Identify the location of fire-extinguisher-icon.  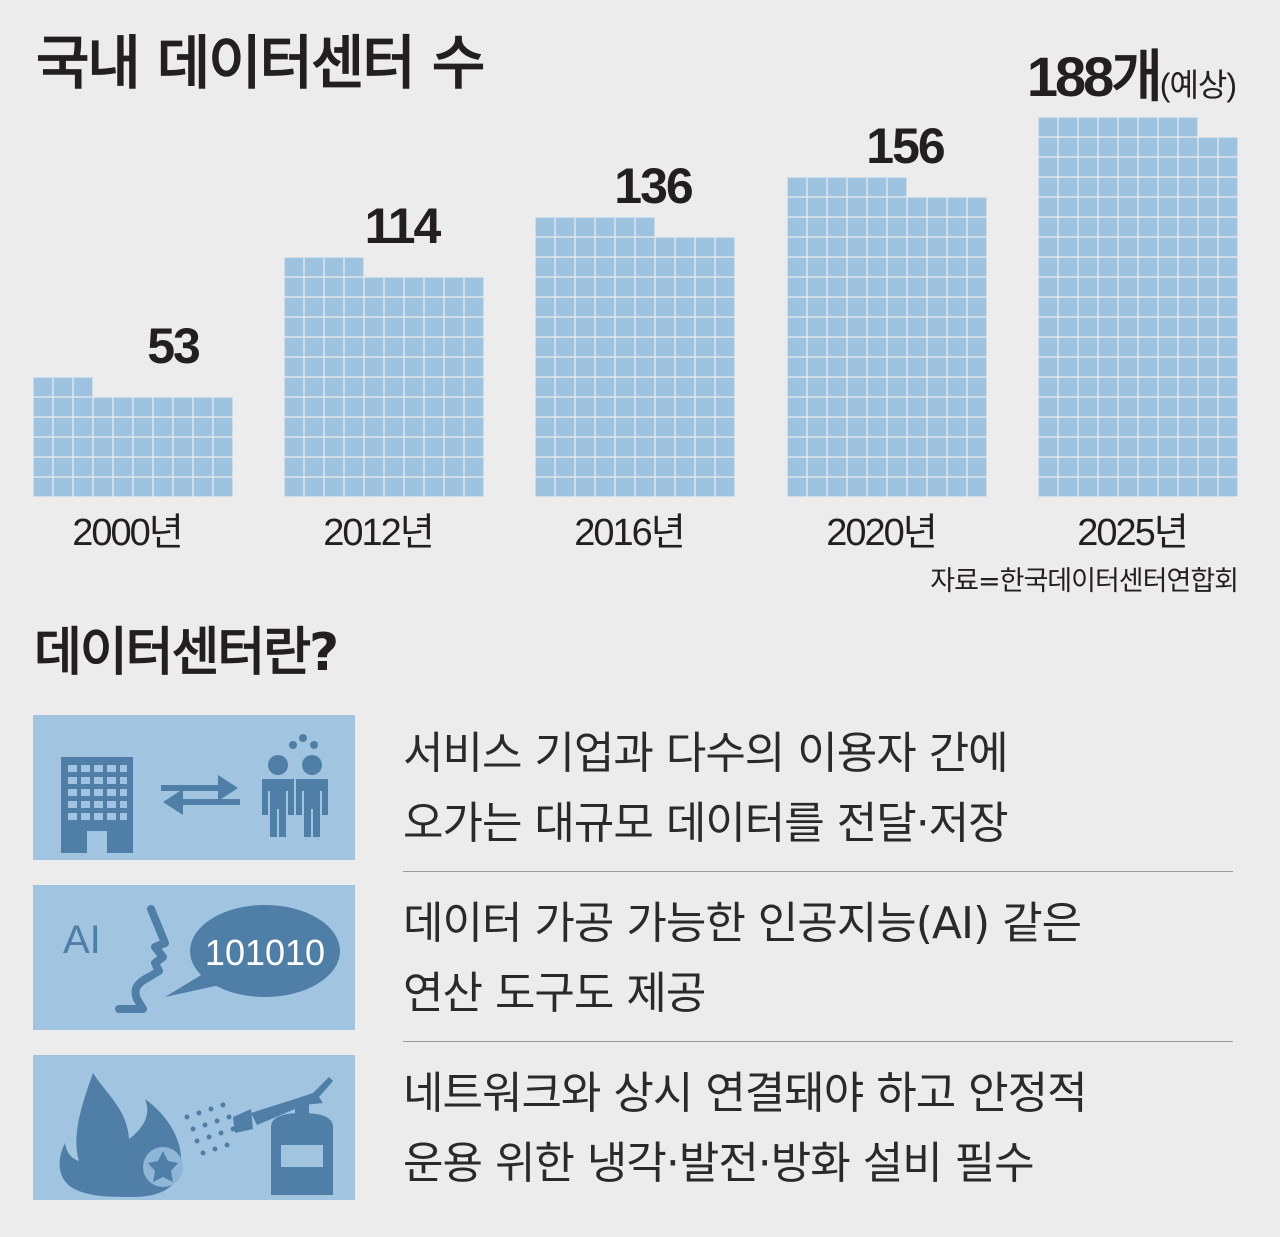
(196, 1135).